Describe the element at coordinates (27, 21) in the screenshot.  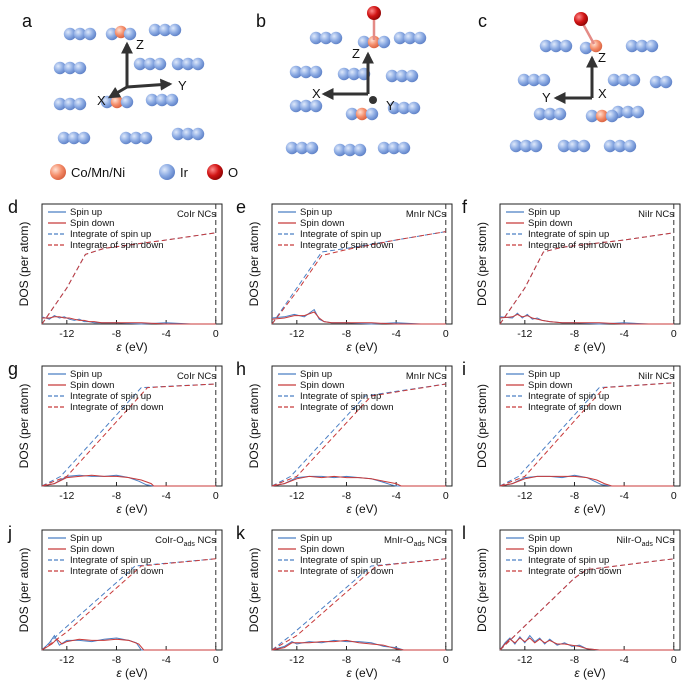
I see `panel-label-a: a` at that location.